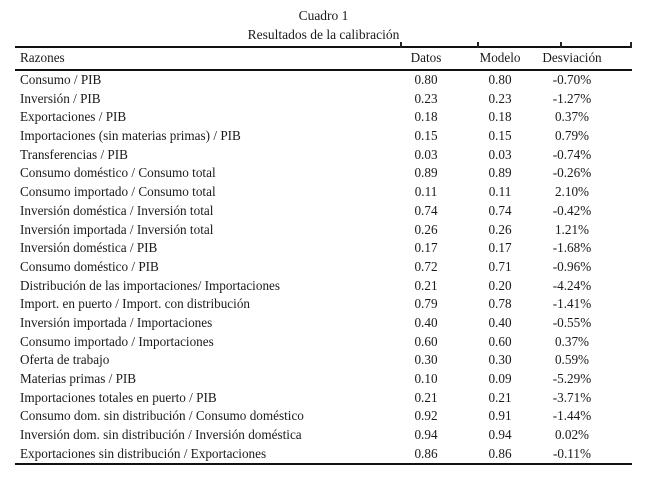 This screenshot has height=492, width=646. Describe the element at coordinates (572, 304) in the screenshot. I see `cell-desviacion: -1.41%` at that location.